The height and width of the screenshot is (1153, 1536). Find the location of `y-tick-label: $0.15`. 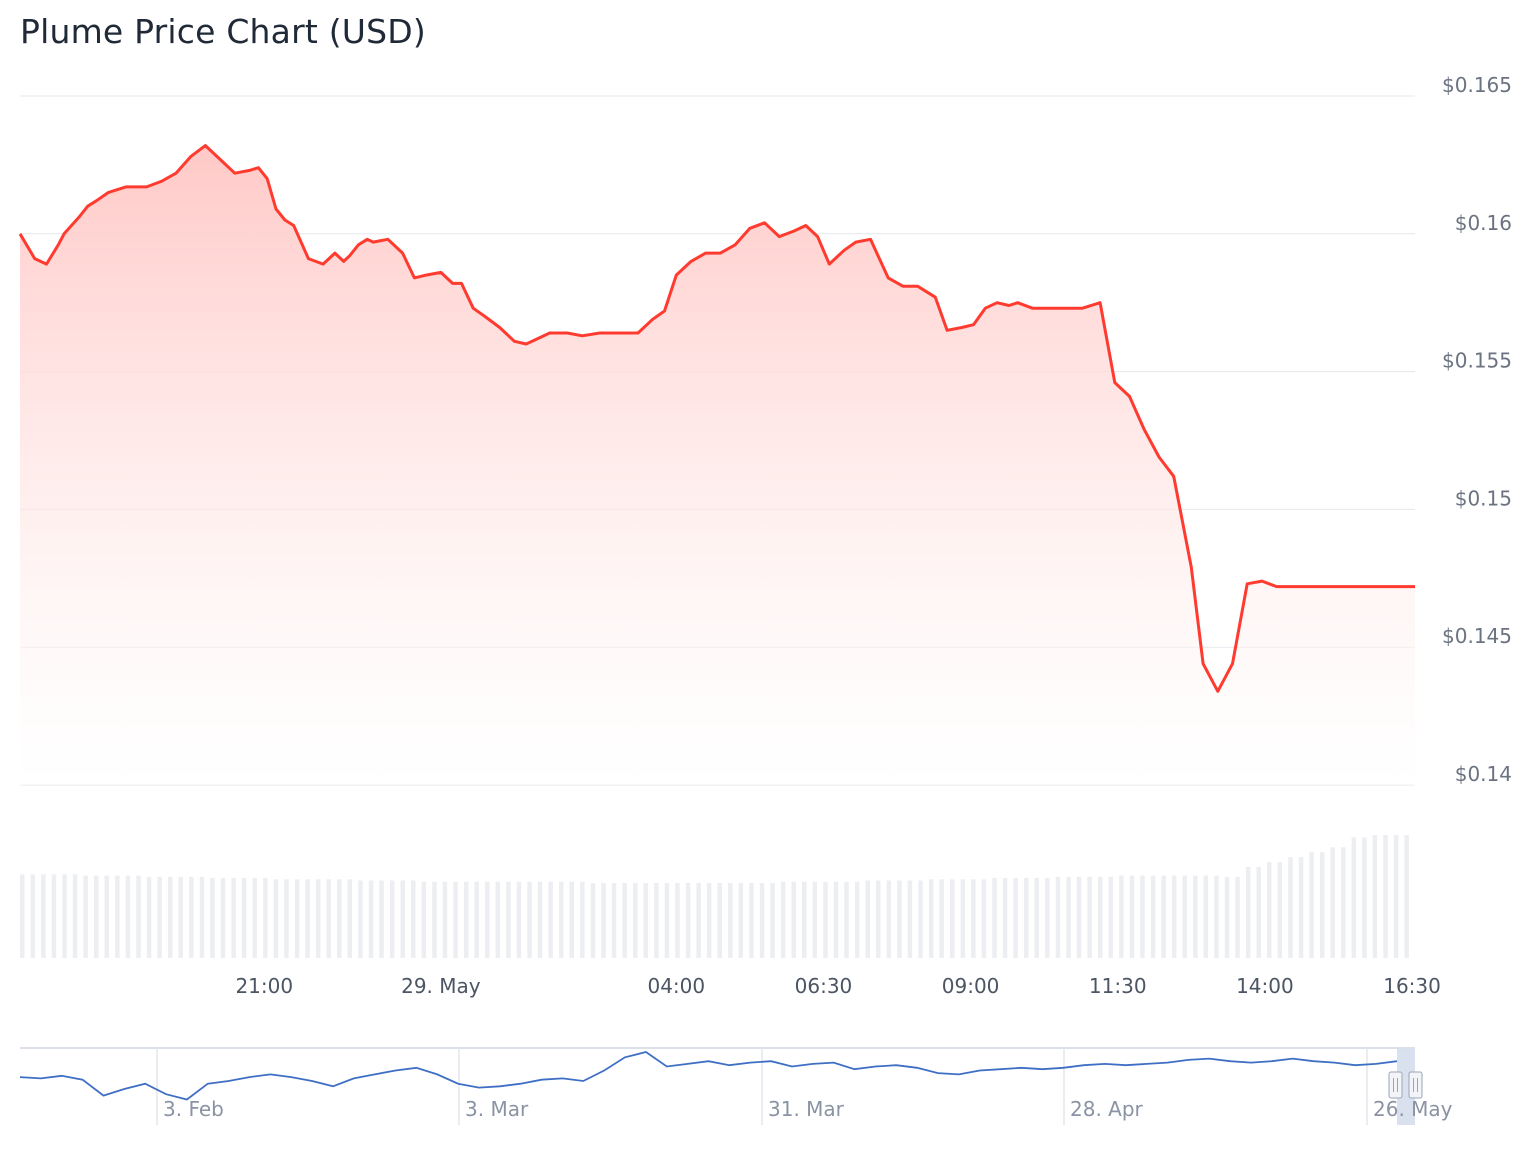

y-tick-label: $0.15 is located at coordinates (1483, 498).